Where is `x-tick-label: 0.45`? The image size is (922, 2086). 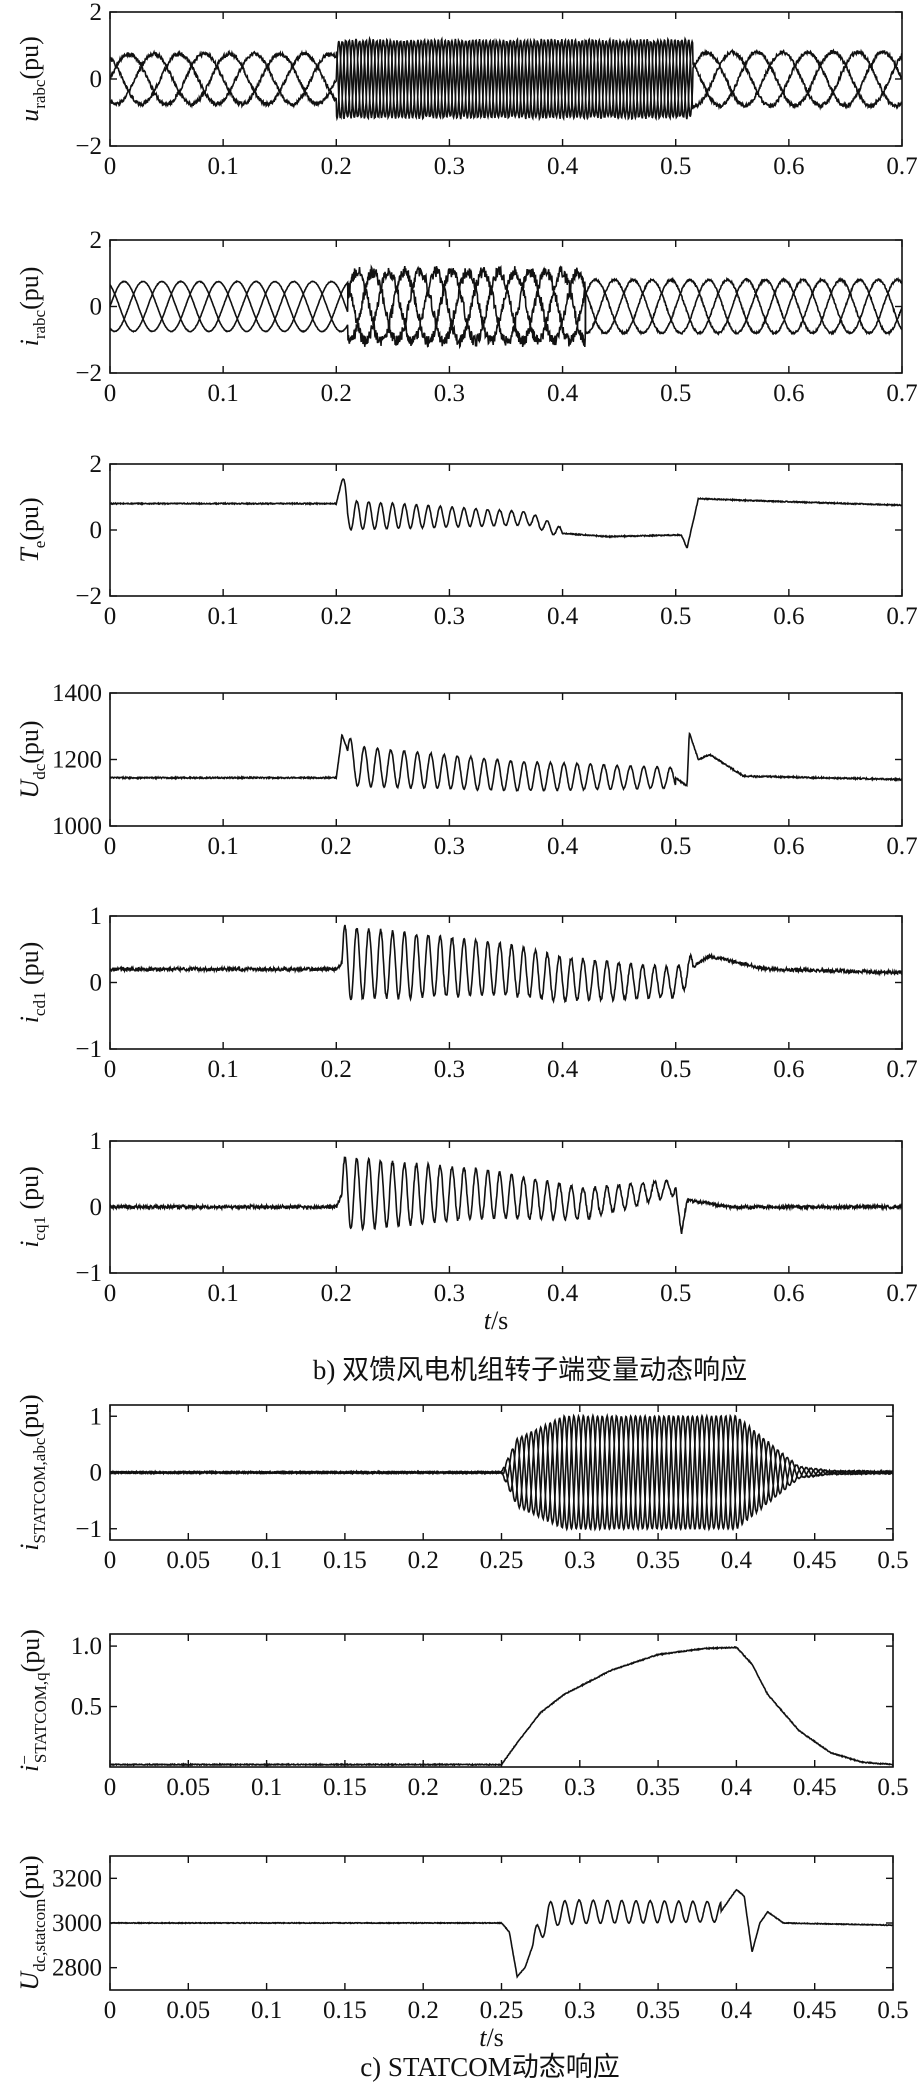 x-tick-label: 0.45 is located at coordinates (815, 1787).